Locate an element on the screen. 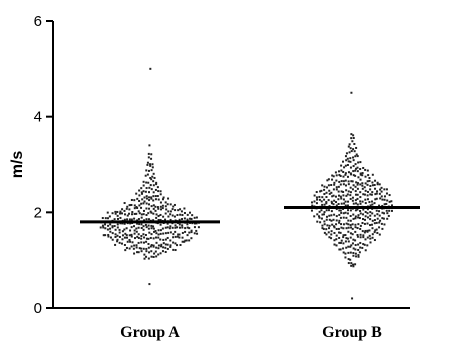 This screenshot has width=449, height=351. y-tick-label: 0 is located at coordinates (38, 308).